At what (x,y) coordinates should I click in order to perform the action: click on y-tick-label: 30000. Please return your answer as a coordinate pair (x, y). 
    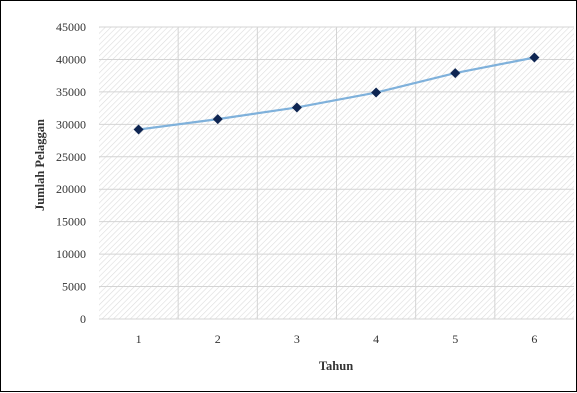
    Looking at the image, I should click on (71, 124).